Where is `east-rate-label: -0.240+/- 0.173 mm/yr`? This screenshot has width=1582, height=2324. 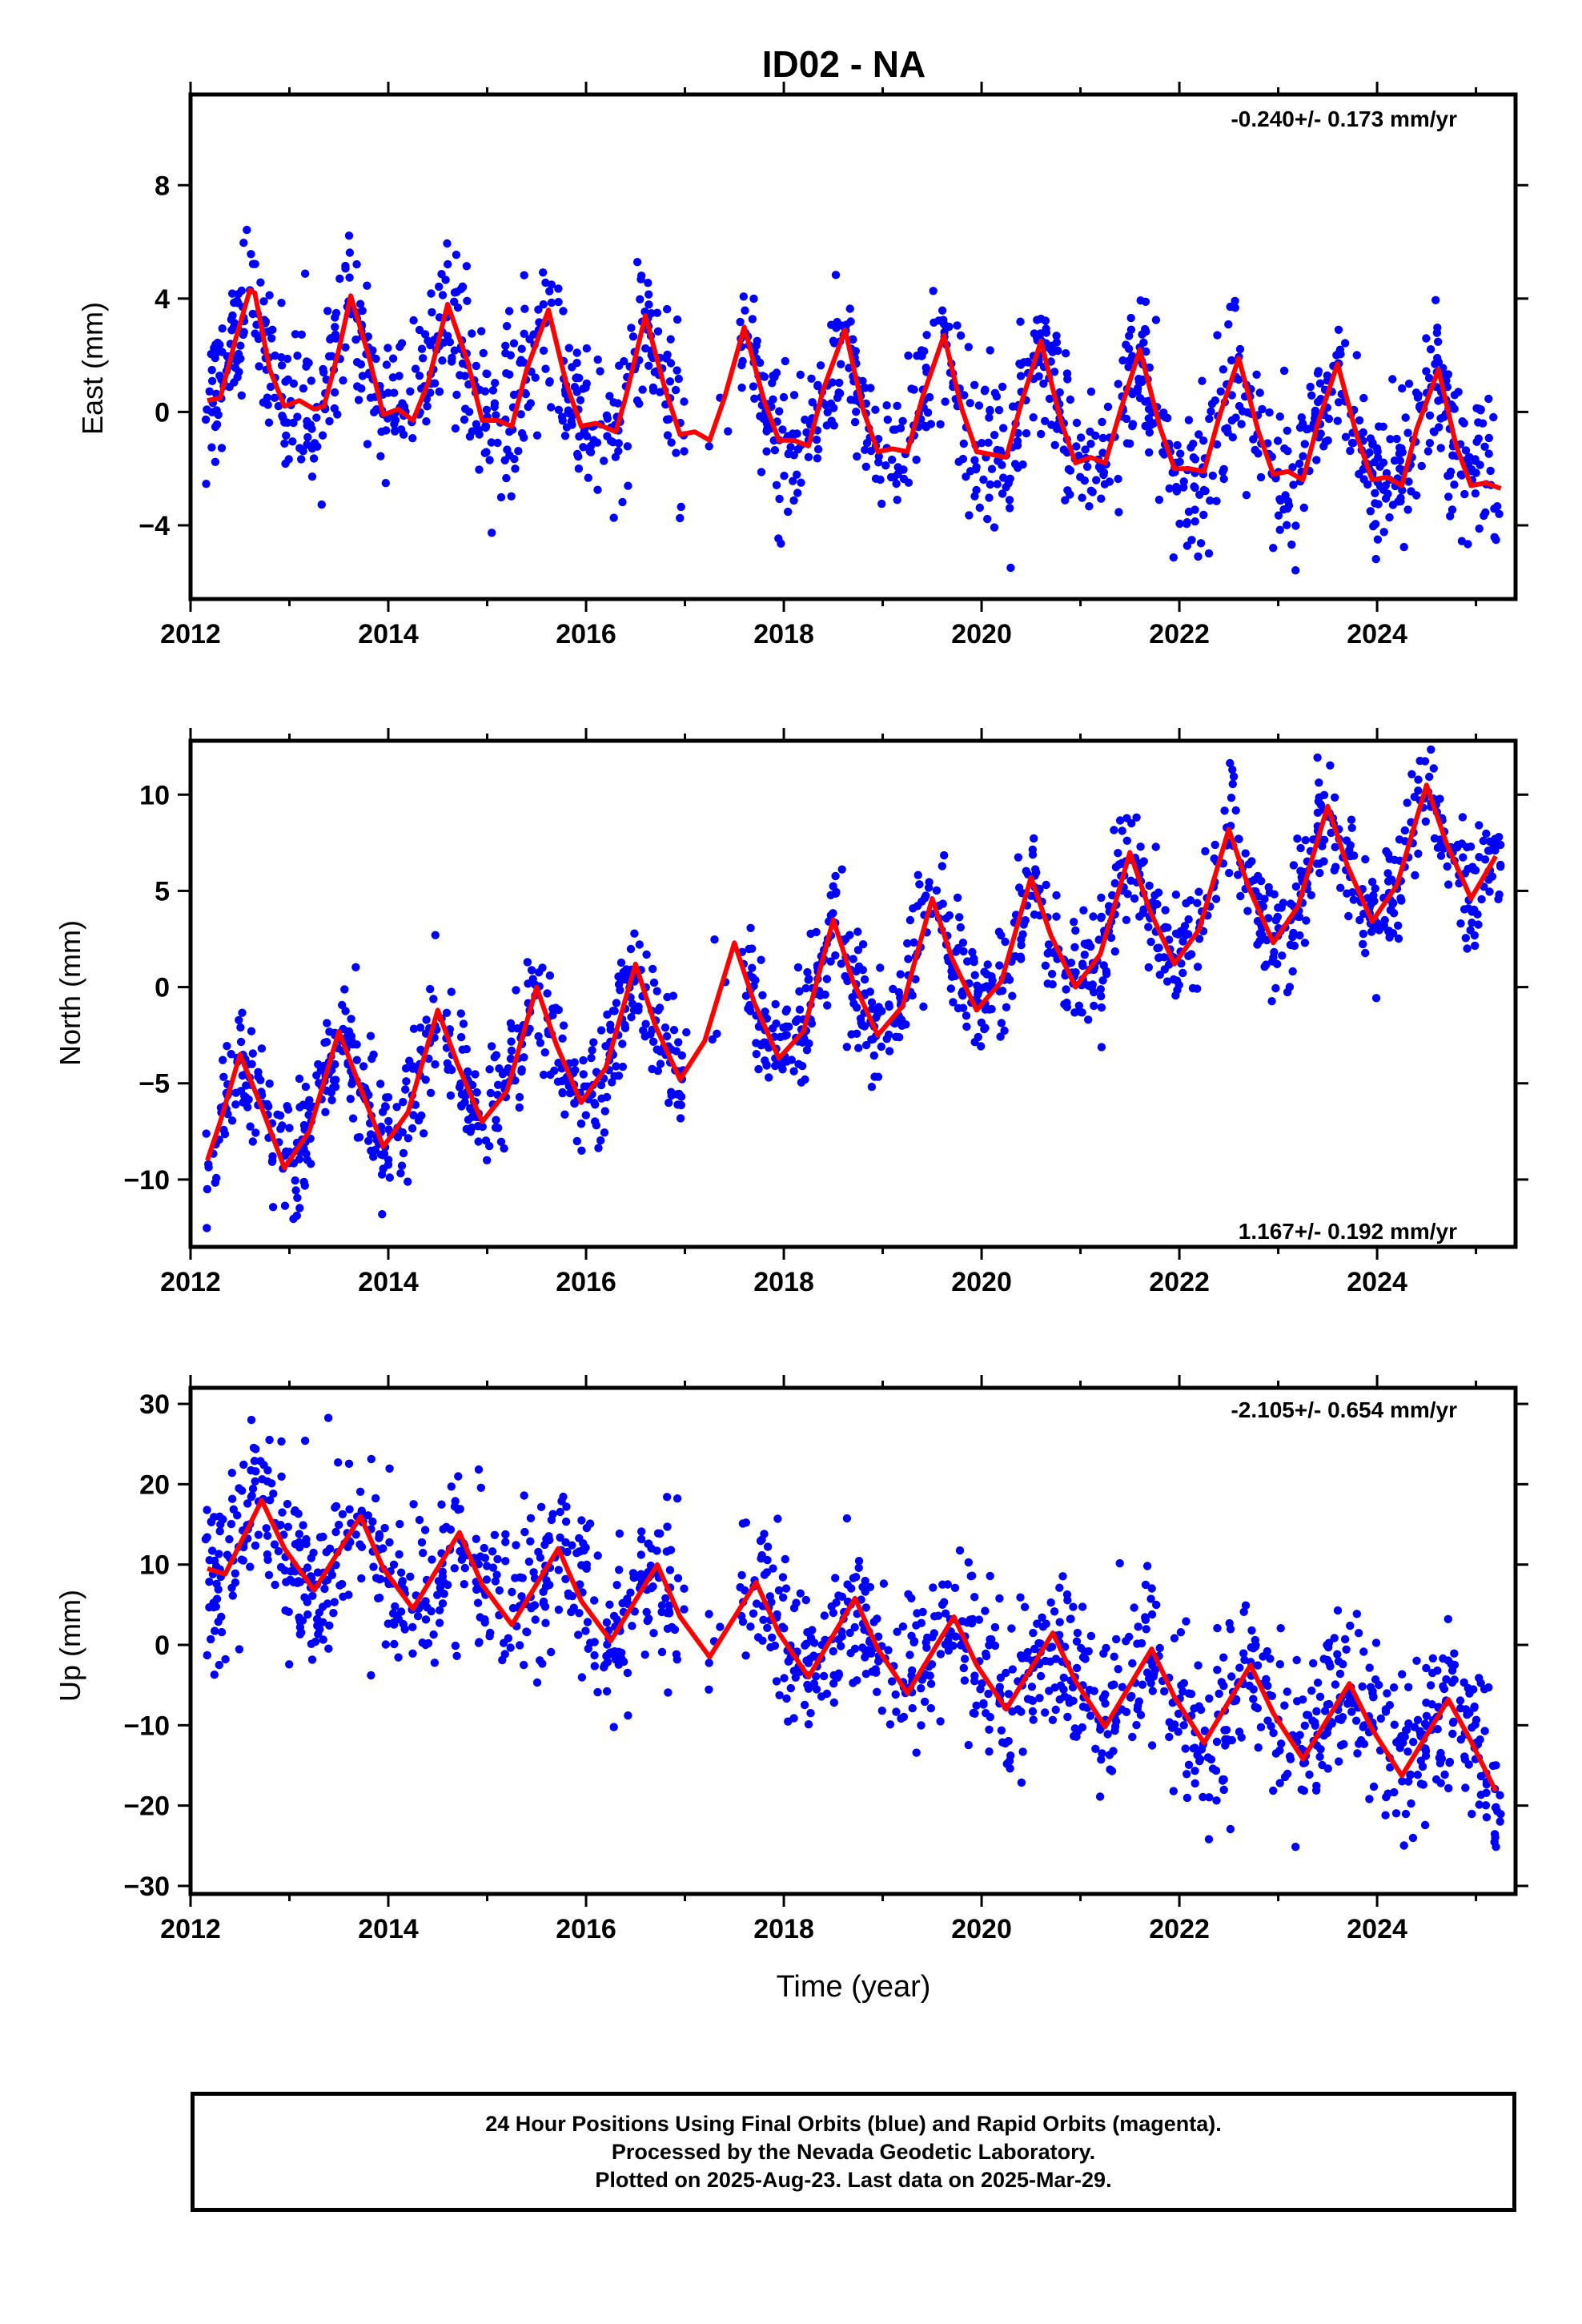
east-rate-label: -0.240+/- 0.173 mm/yr is located at coordinates (1344, 119).